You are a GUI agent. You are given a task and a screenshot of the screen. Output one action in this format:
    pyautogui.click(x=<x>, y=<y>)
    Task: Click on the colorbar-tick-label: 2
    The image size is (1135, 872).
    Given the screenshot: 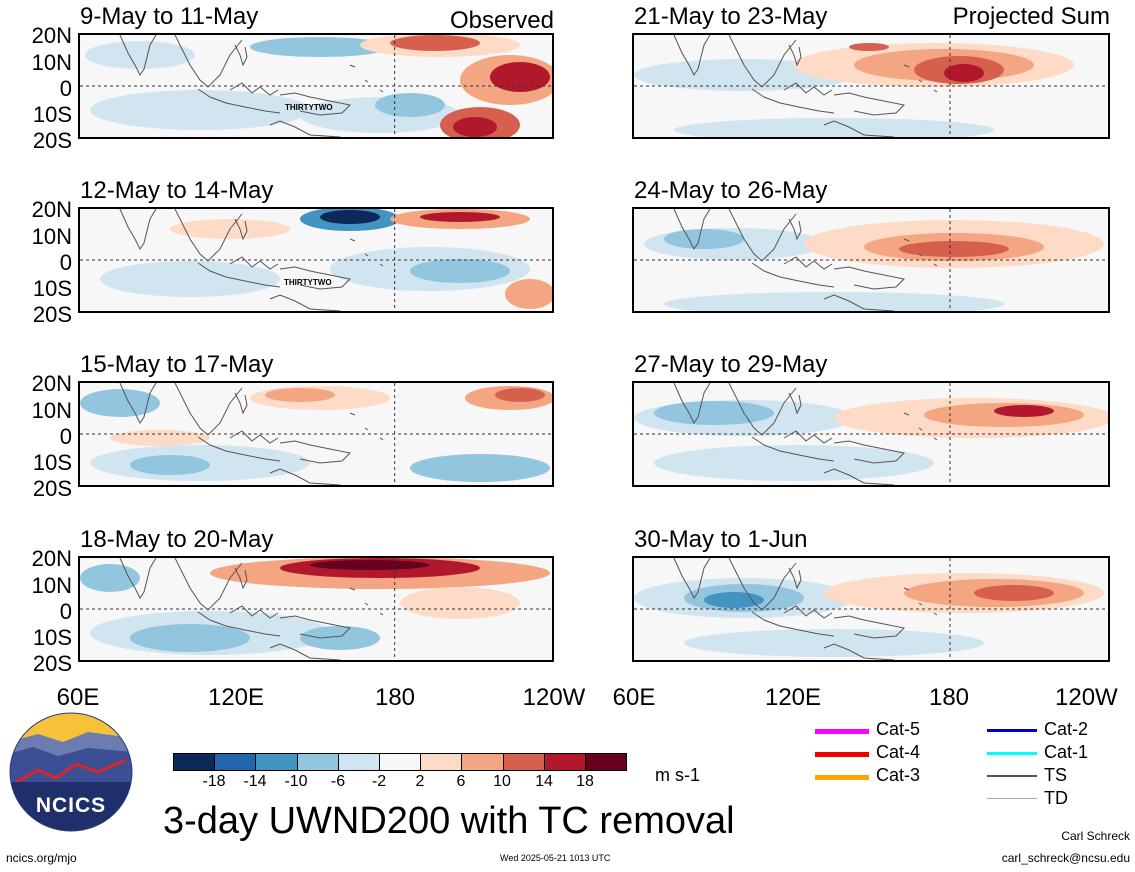 What is the action you would take?
    pyautogui.click(x=420, y=781)
    